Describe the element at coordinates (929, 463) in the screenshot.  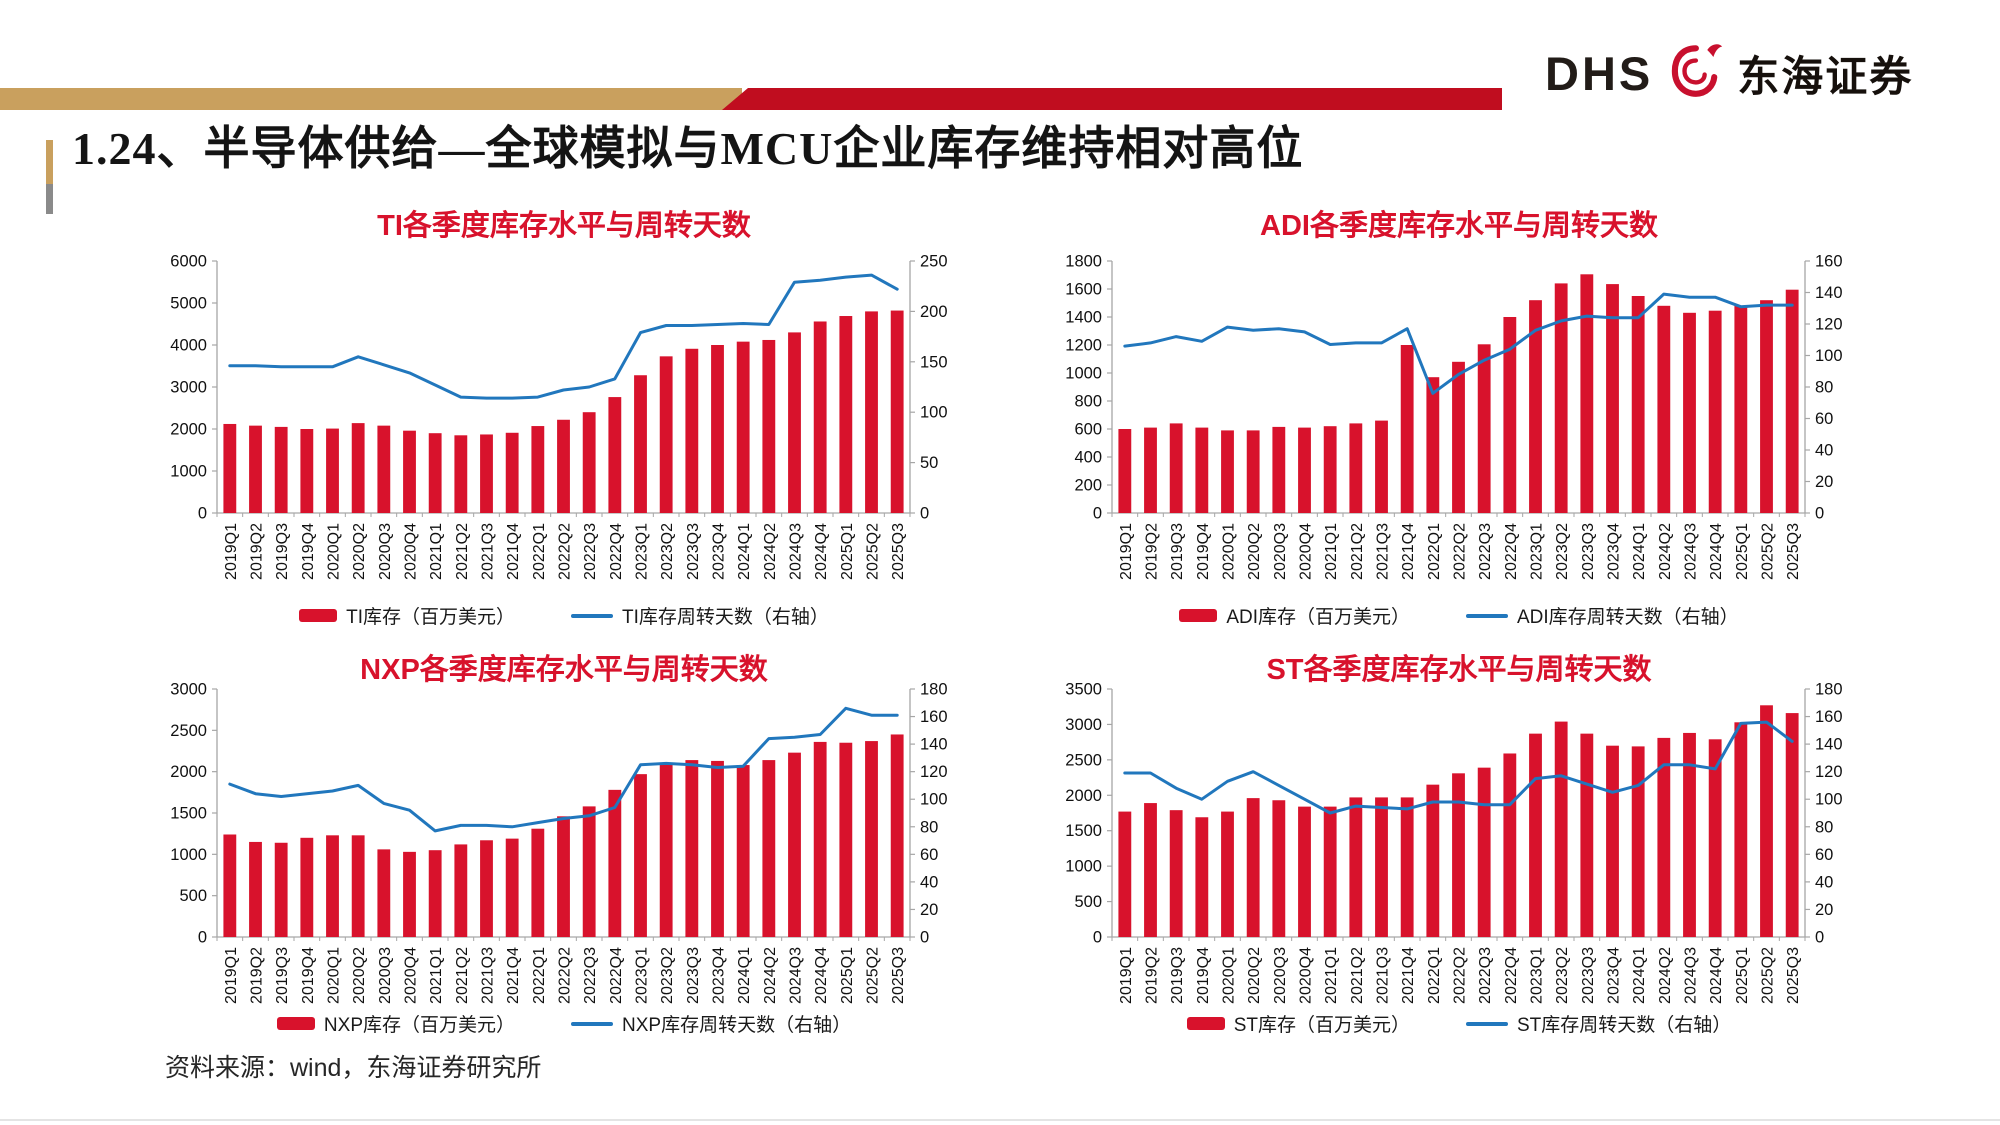
I see `right-axis-tick-label: 50` at that location.